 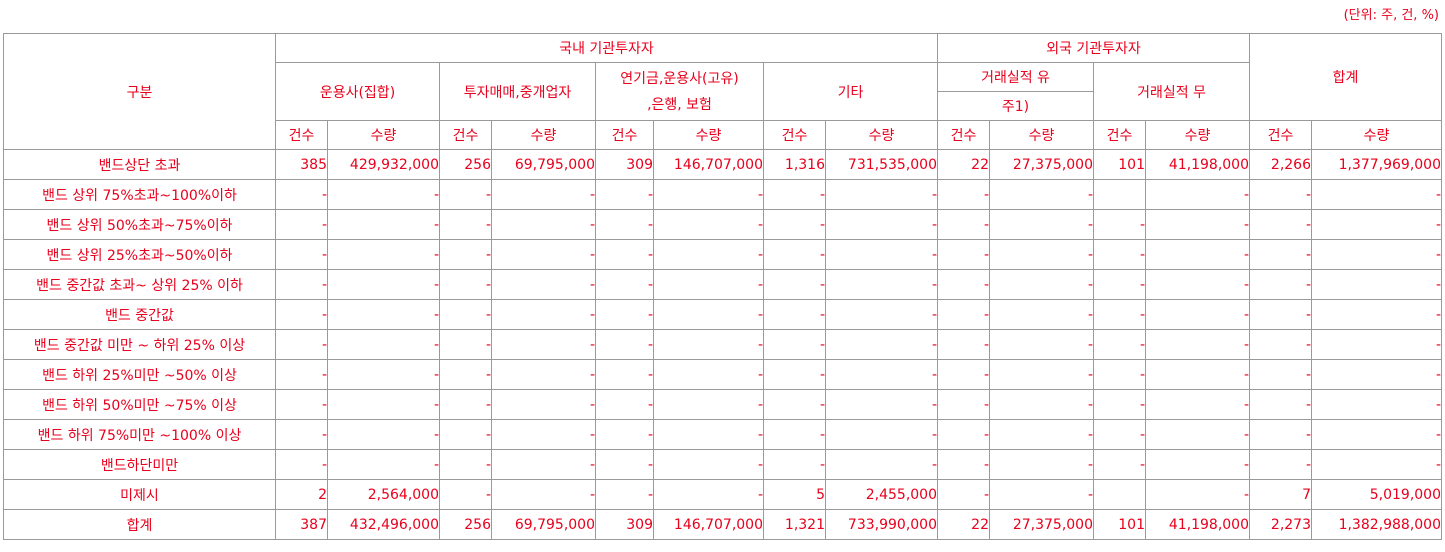 What do you see at coordinates (139, 91) in the screenshot?
I see `header-category: 구분` at bounding box center [139, 91].